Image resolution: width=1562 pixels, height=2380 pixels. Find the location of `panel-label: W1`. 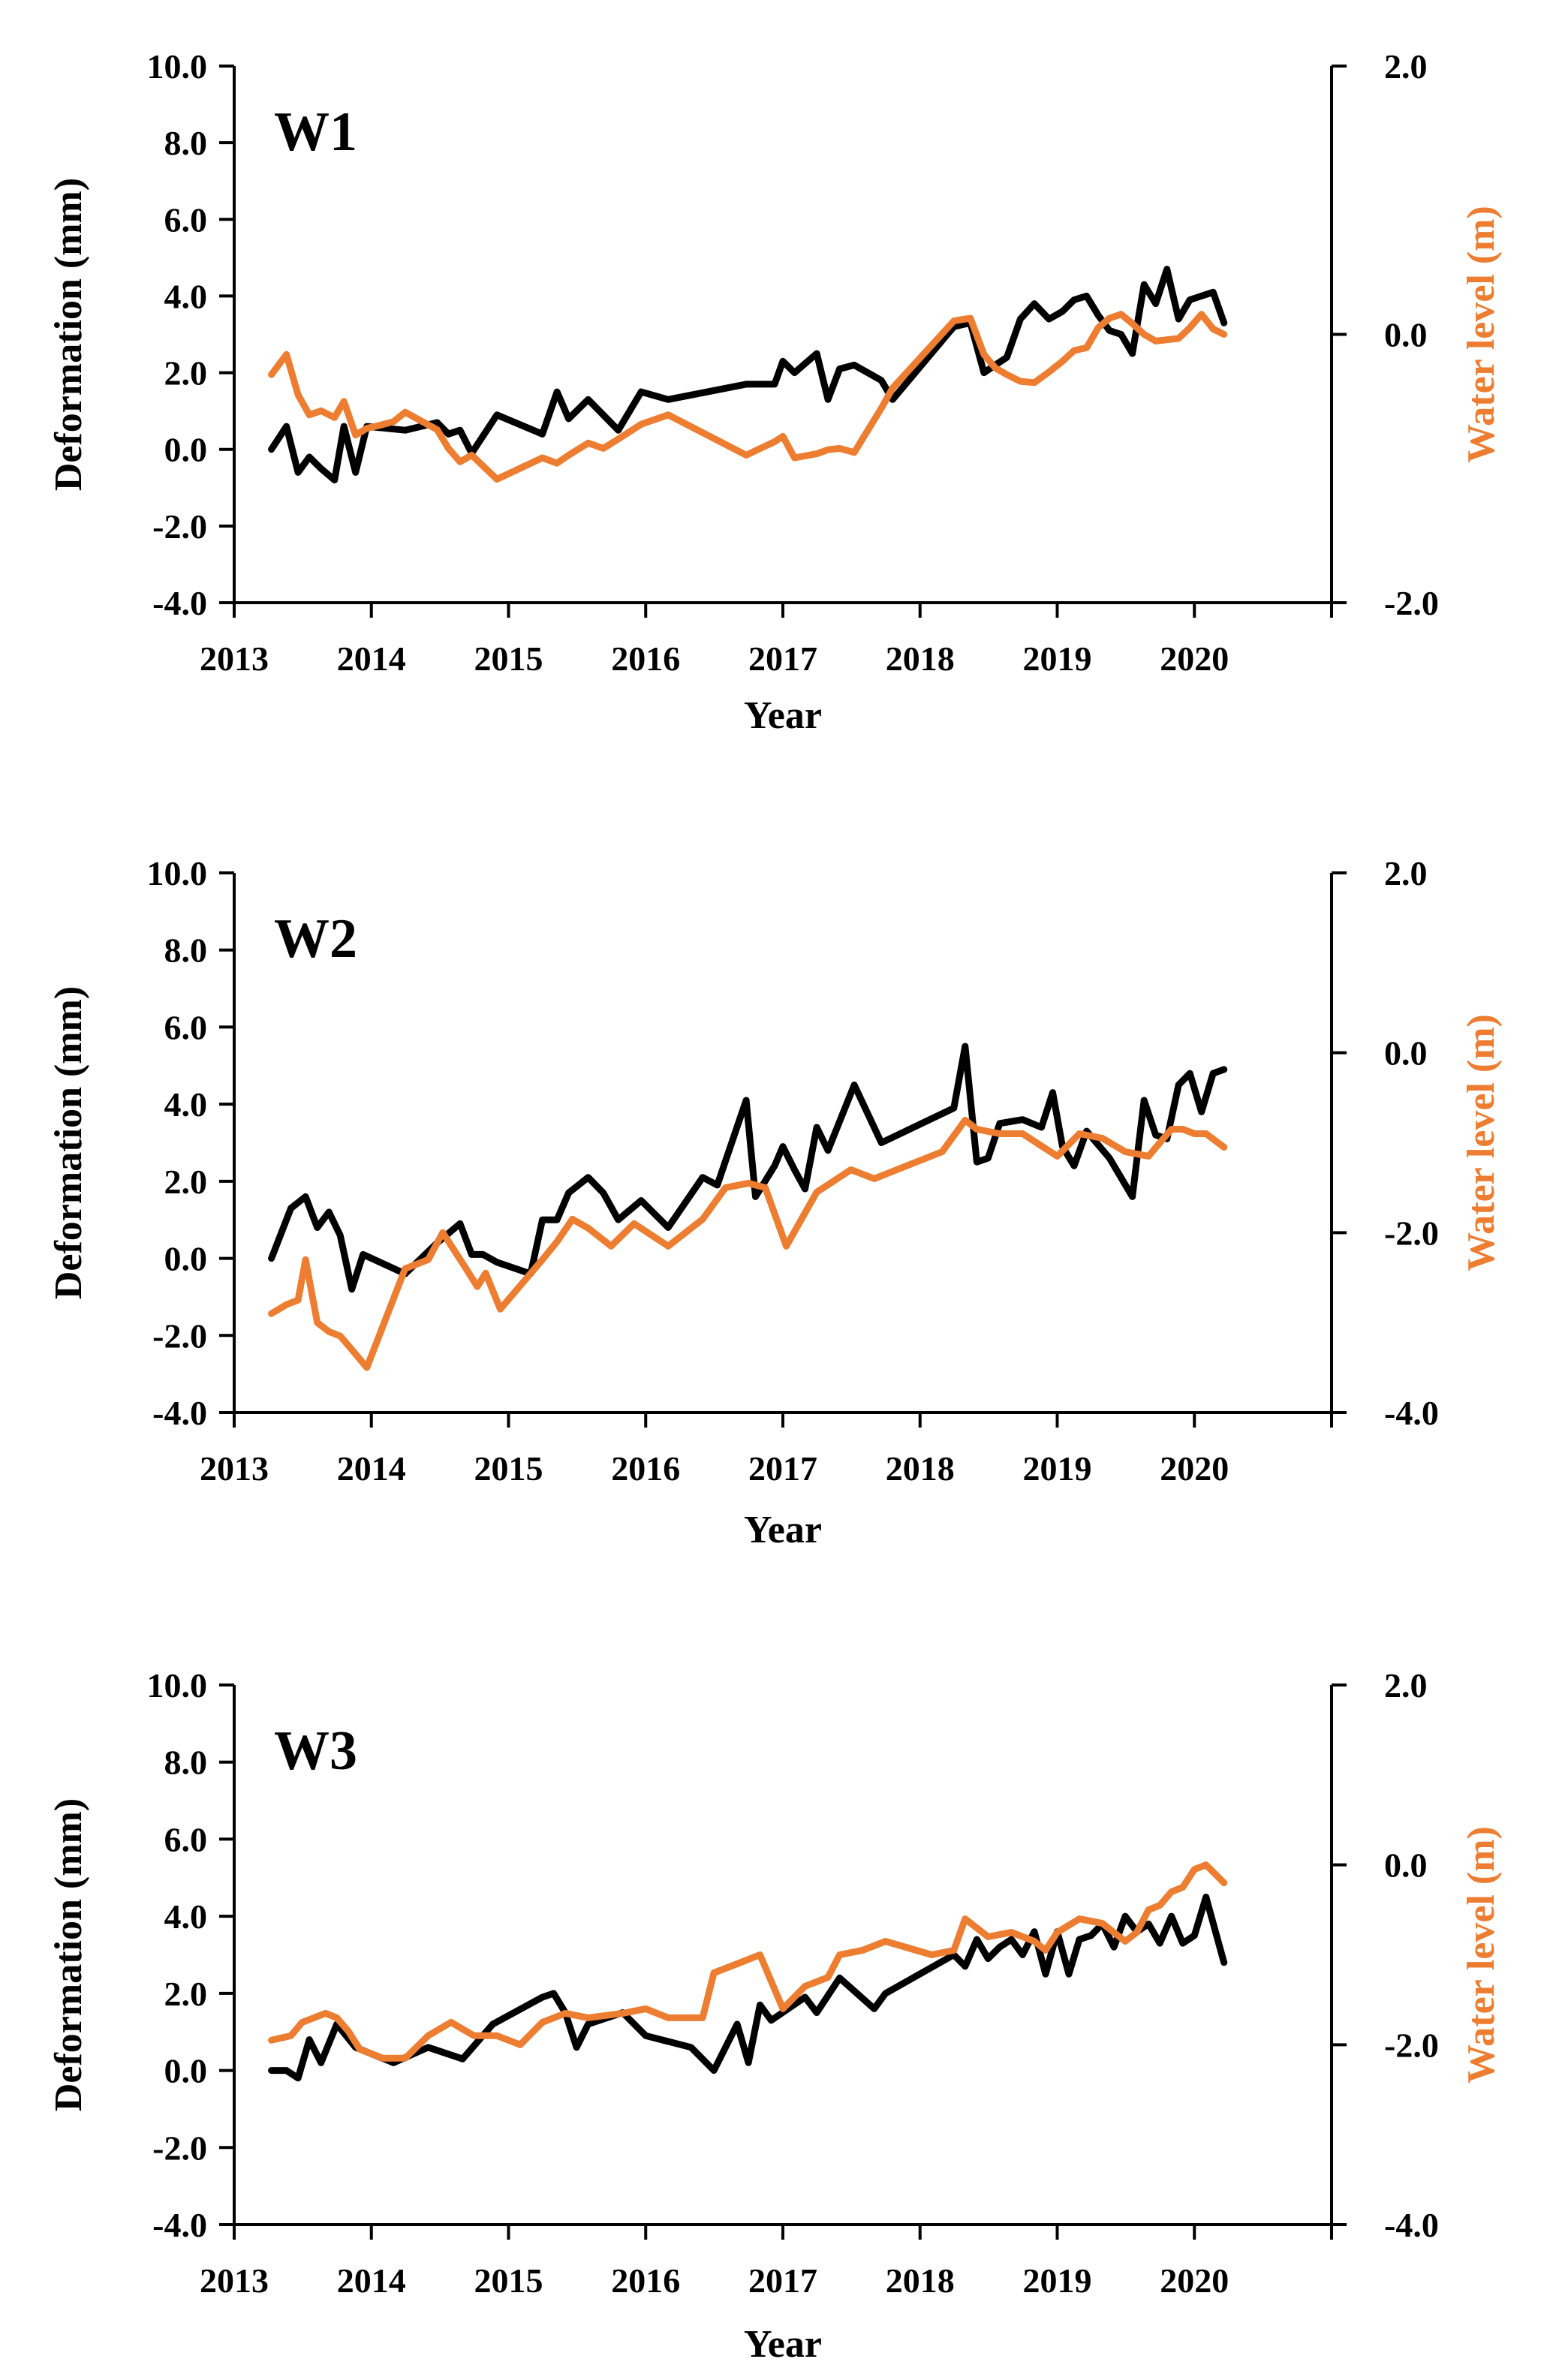

panel-label: W1 is located at coordinates (315, 132).